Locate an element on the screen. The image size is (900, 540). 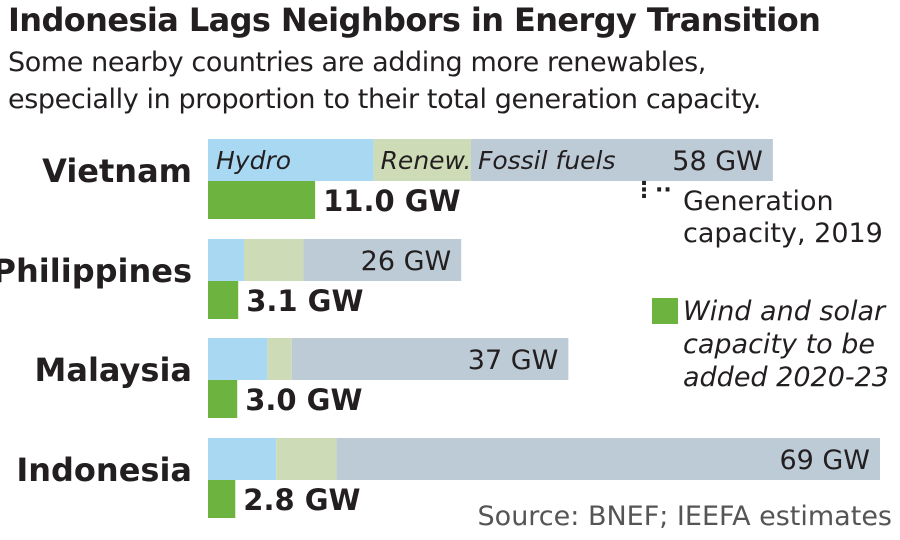
malaysia-added-bar is located at coordinates (223, 399).